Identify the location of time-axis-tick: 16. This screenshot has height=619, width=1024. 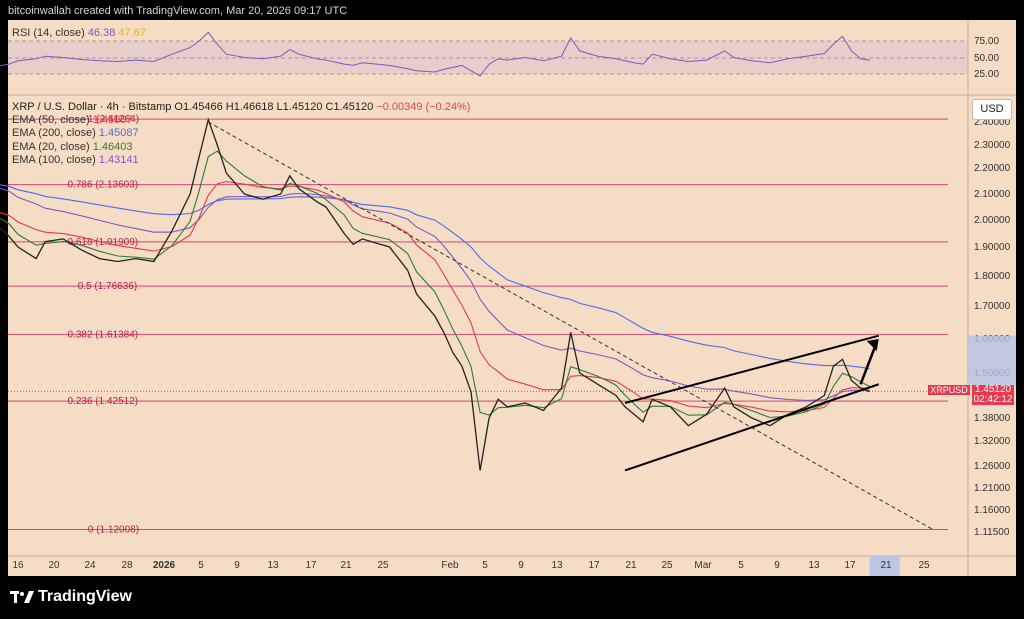
(18, 565).